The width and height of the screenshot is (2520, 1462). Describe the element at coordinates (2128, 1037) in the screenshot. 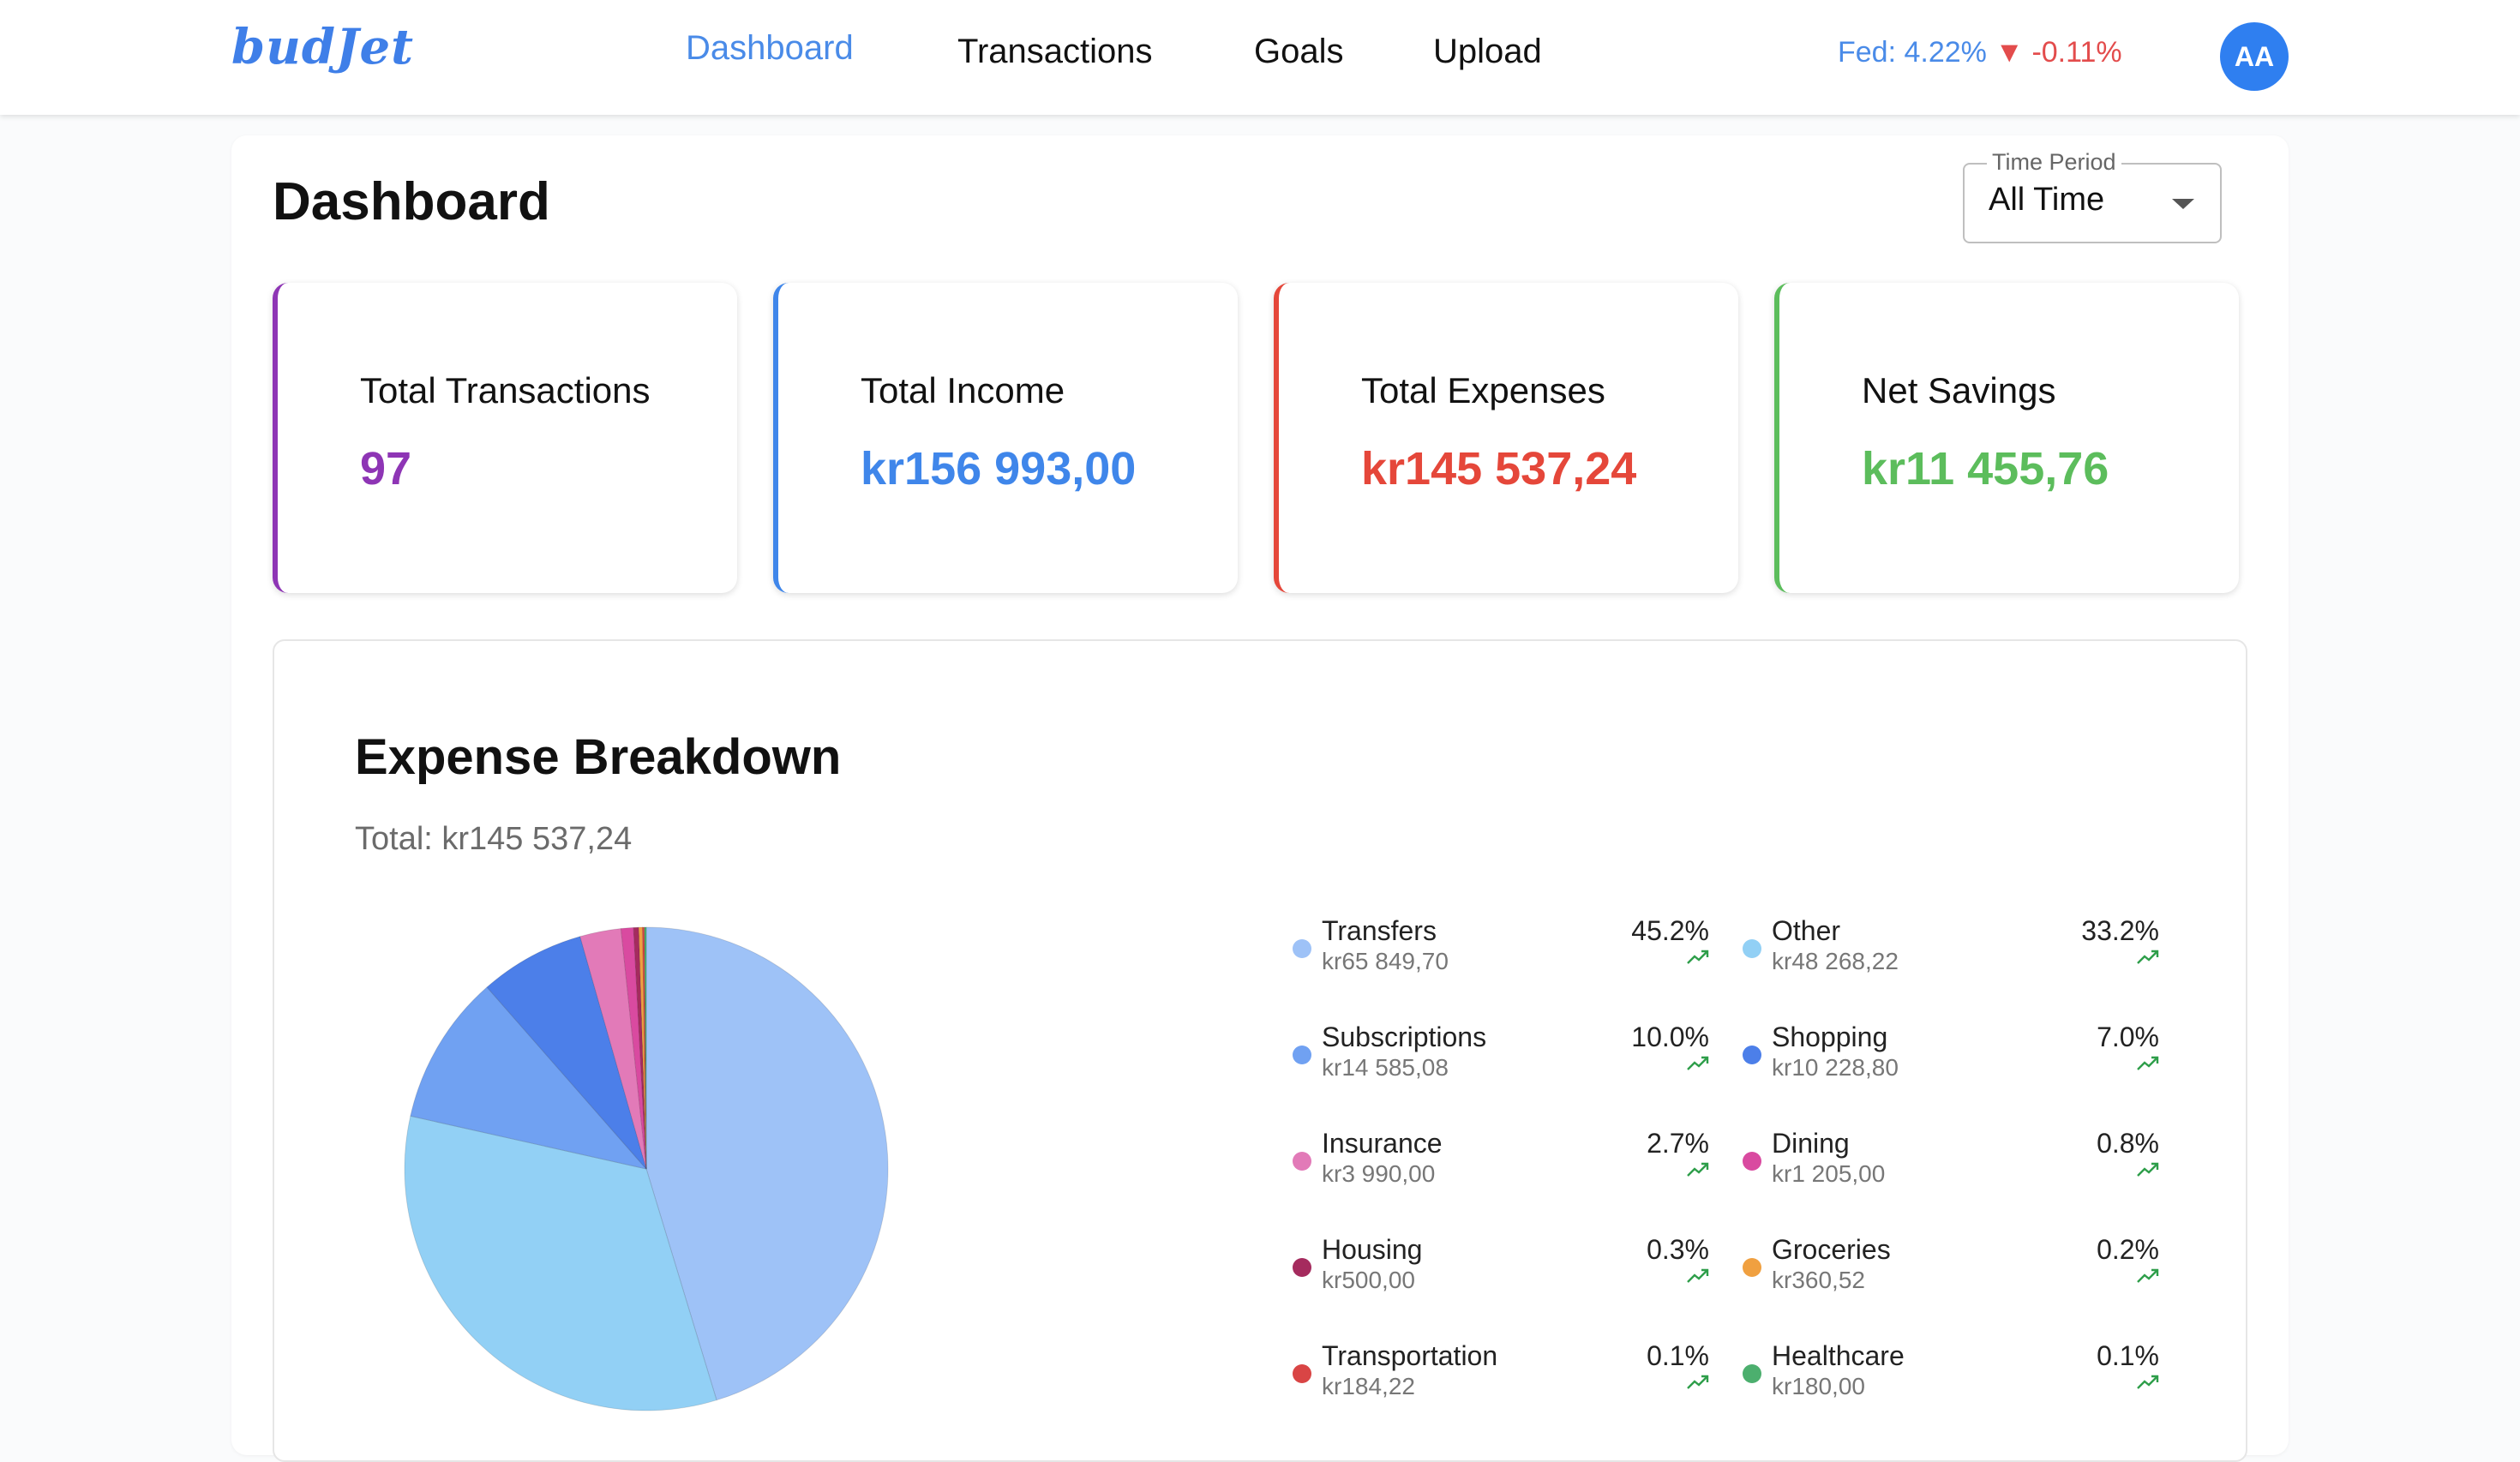

I see `legend-category-percent: 7.0%` at that location.